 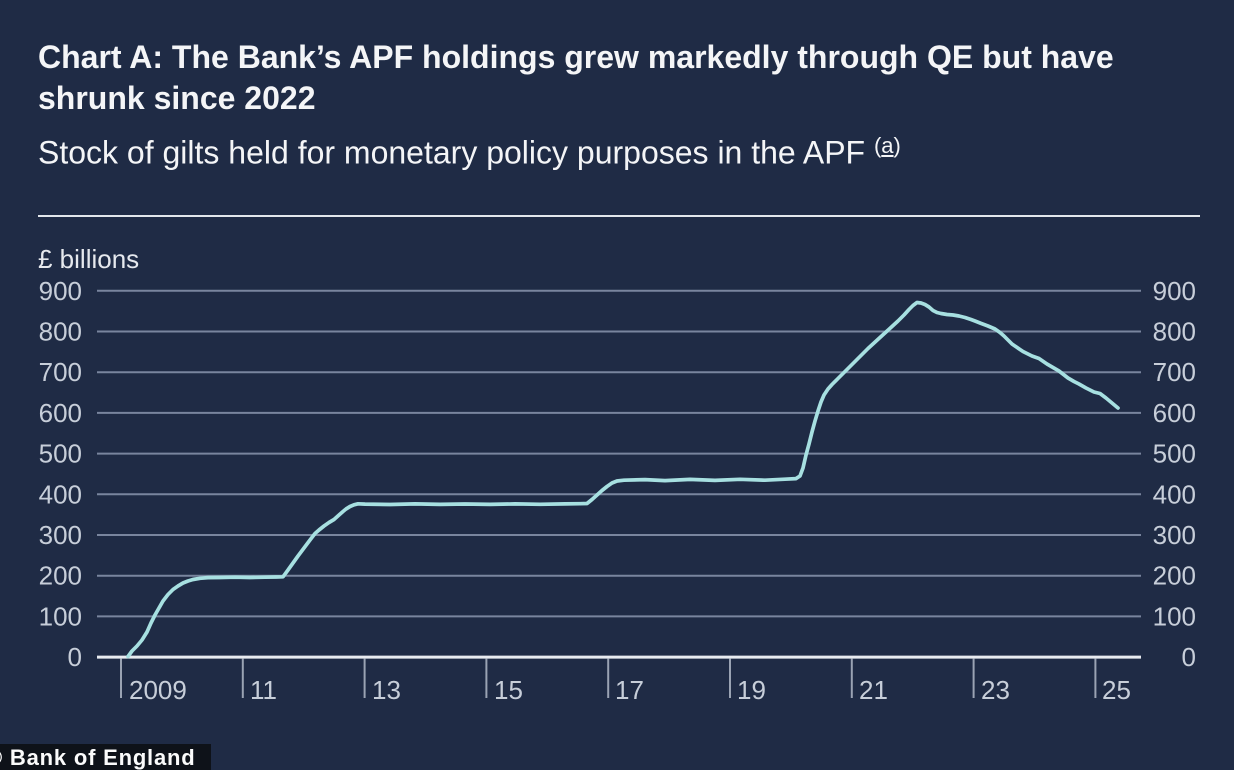 I want to click on svg-text: 17, so click(x=629, y=690).